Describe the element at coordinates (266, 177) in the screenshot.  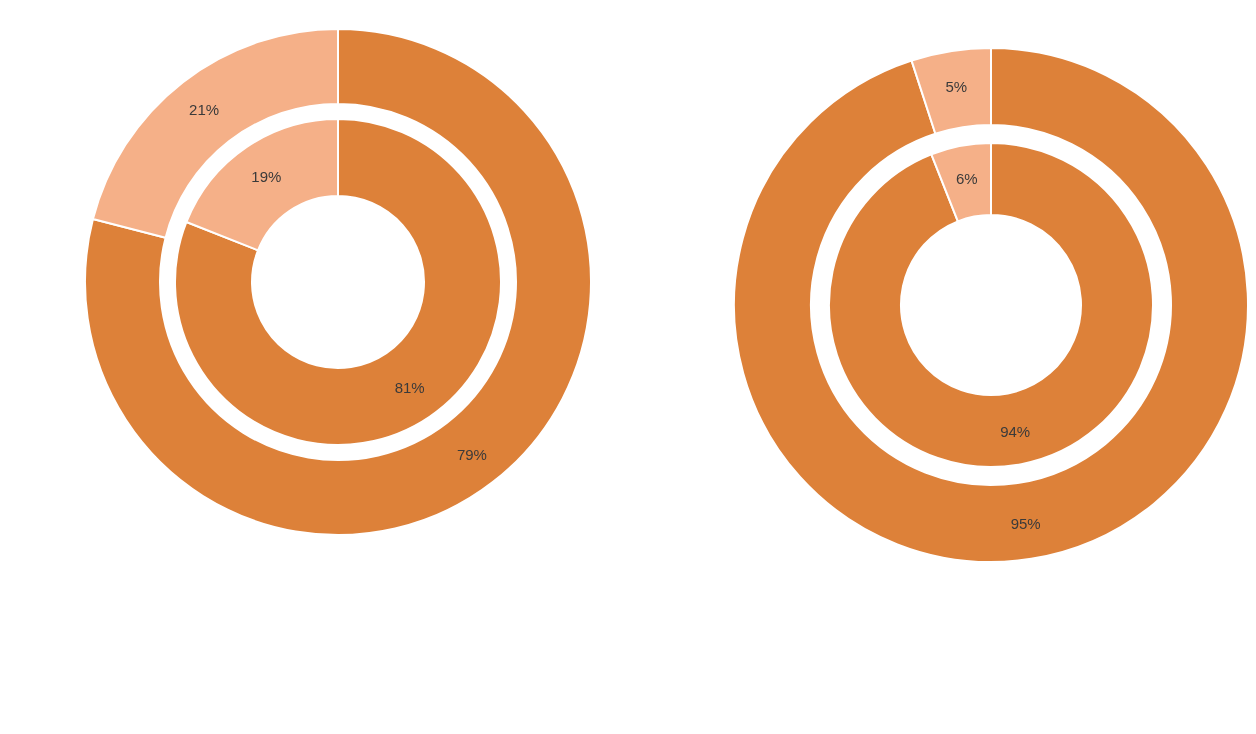
I see `data-label: 19%` at that location.